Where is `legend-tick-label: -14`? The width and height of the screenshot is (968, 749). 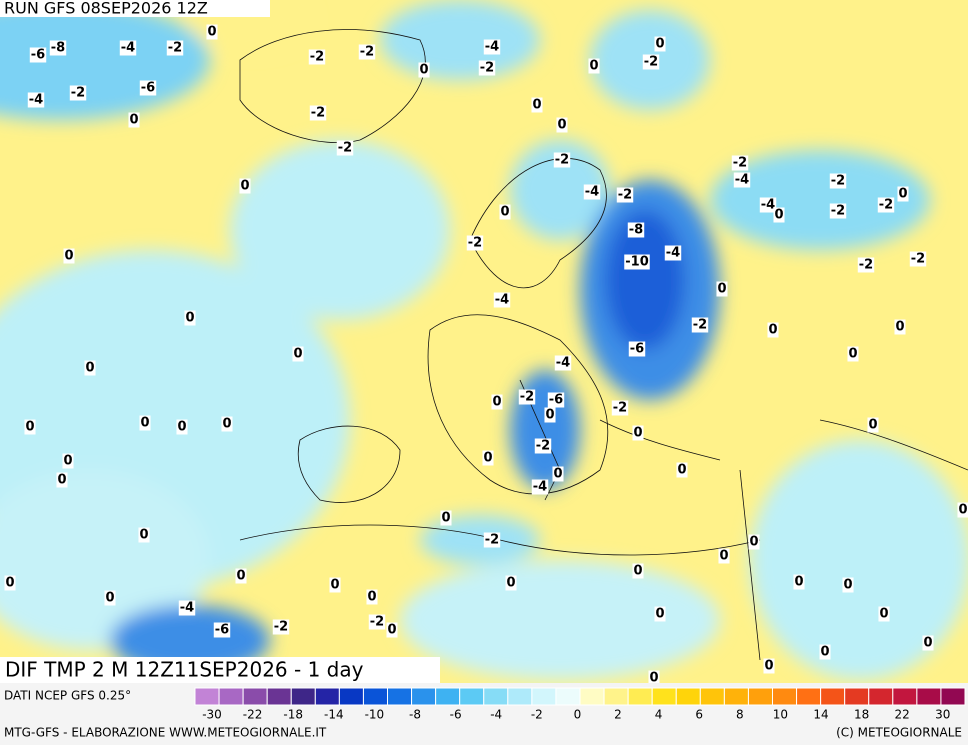
legend-tick-label: -14 is located at coordinates (334, 715).